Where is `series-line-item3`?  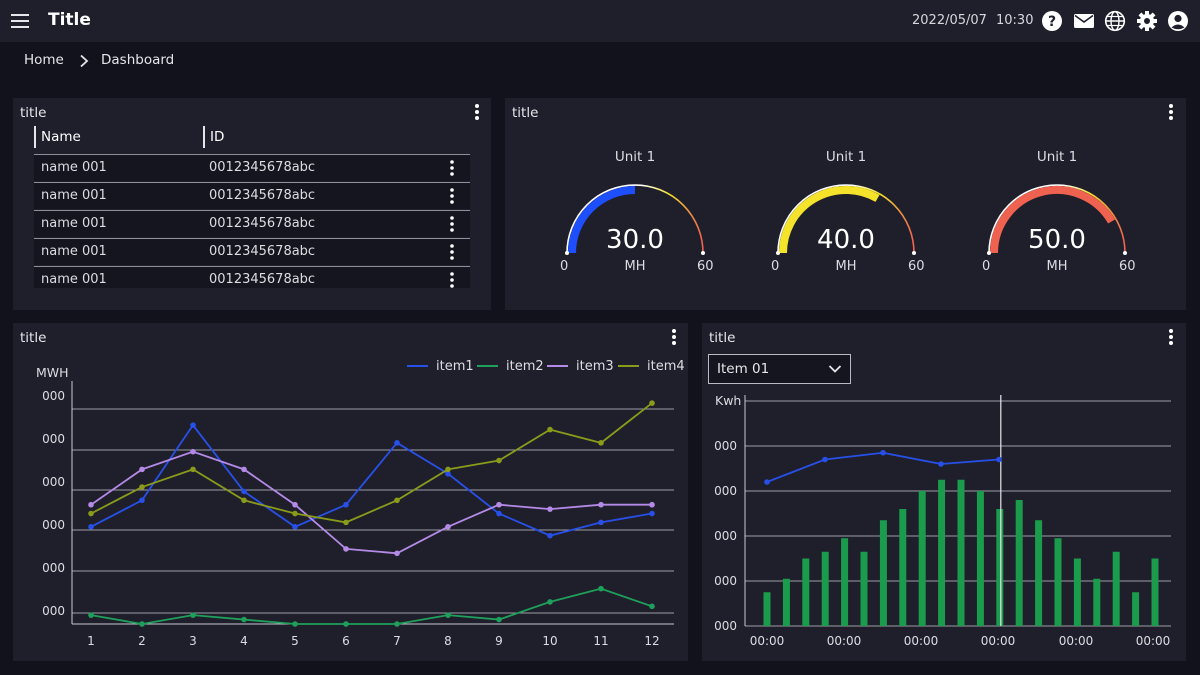 series-line-item3 is located at coordinates (371, 502).